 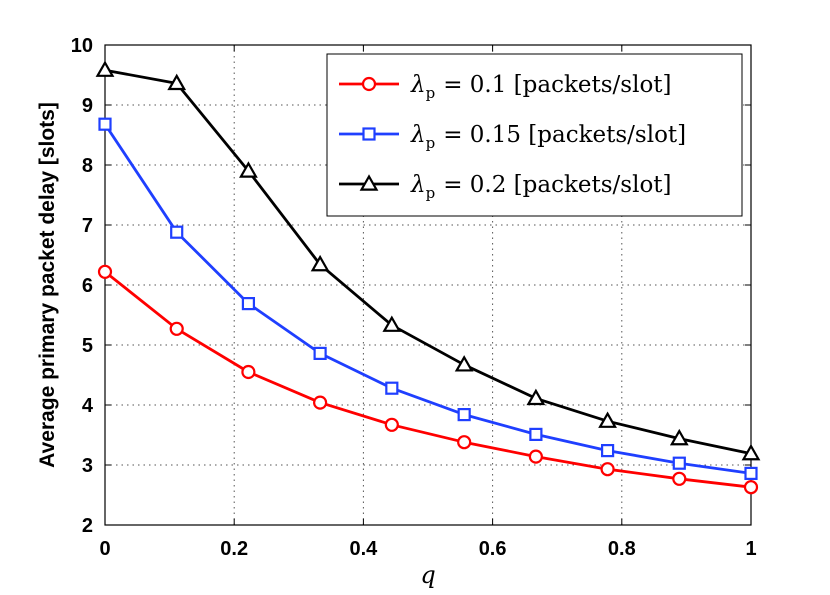 What do you see at coordinates (87, 286) in the screenshot?
I see `y-tick-label: 6` at bounding box center [87, 286].